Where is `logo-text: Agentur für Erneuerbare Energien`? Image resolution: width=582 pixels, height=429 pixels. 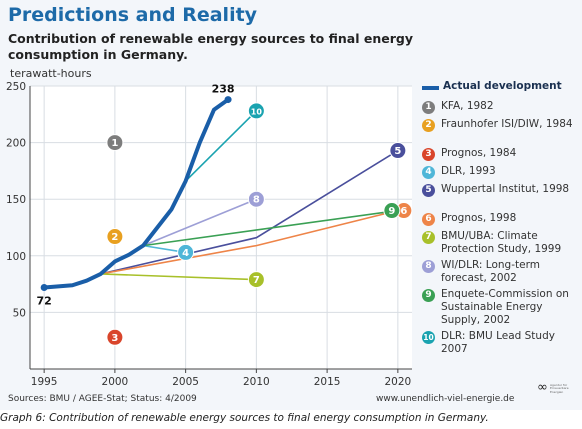
logo-text: Agentur für Erneuerbare Energien is located at coordinates (560, 389).